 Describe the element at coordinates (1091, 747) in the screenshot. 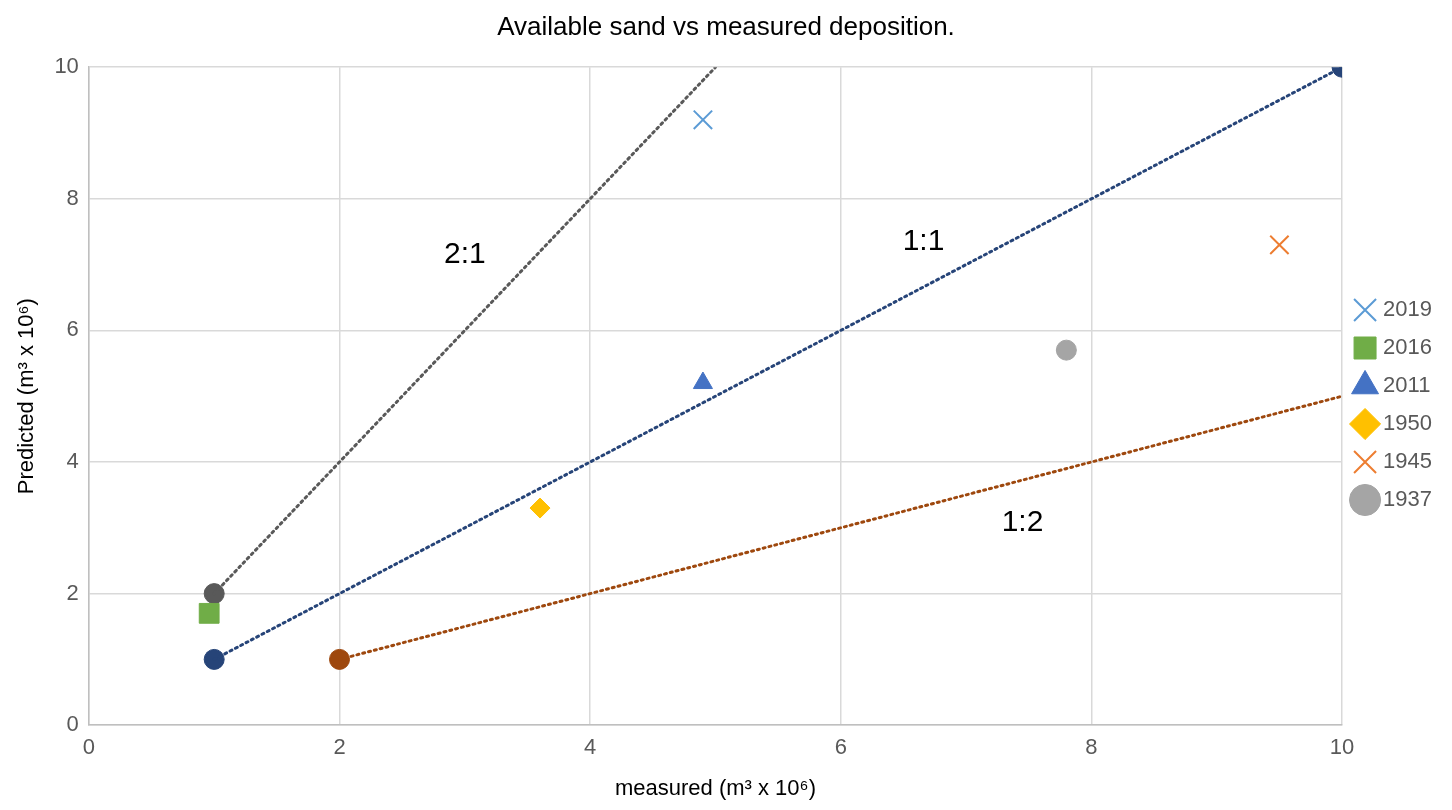

I see `x-tick-label: 8` at that location.